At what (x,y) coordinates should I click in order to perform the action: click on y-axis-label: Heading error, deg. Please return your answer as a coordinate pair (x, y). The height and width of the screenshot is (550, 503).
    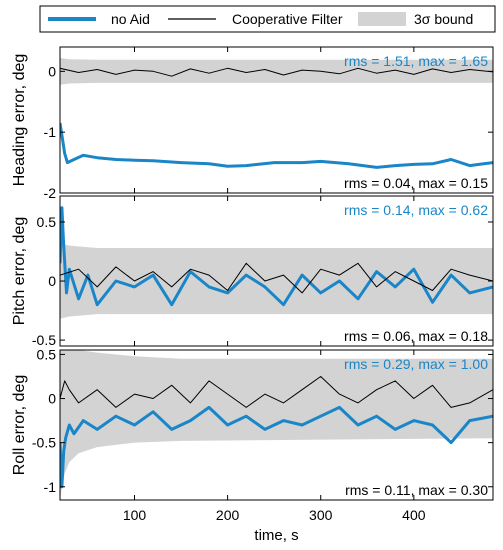
    Looking at the image, I should click on (19, 120).